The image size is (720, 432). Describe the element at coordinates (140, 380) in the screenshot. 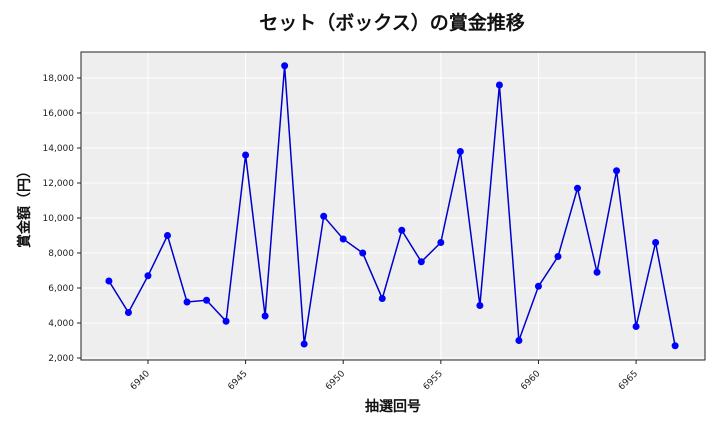

I see `x-tick-label: 6940` at that location.